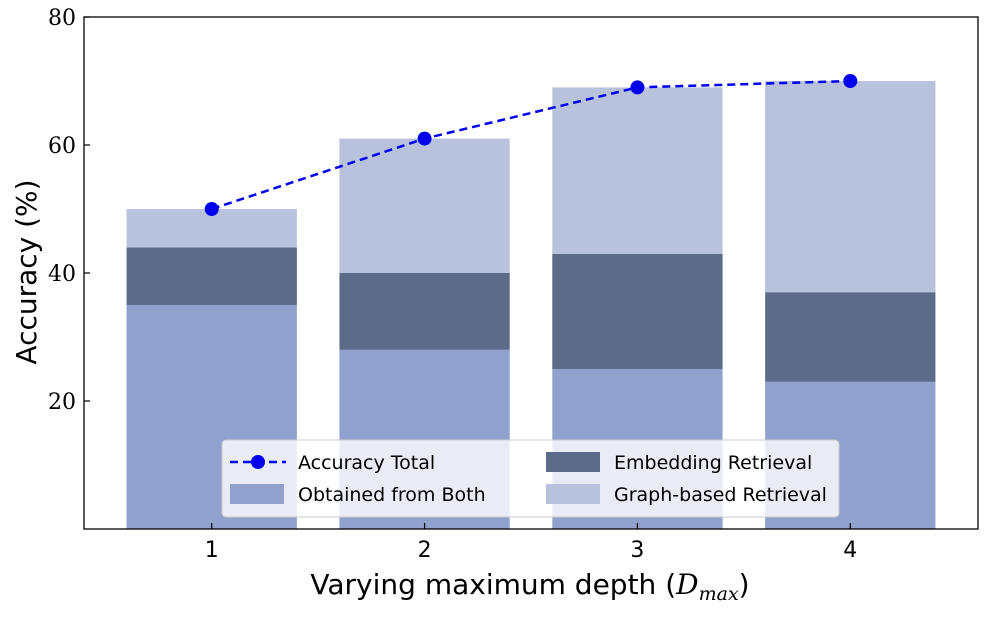  I want to click on legend-label-graph-based-retrieval: Graph-based Retrieval, so click(720, 495).